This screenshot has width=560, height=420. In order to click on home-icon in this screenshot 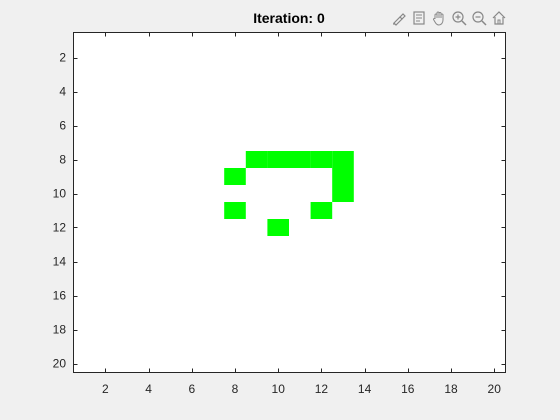, I will do `click(499, 18)`.